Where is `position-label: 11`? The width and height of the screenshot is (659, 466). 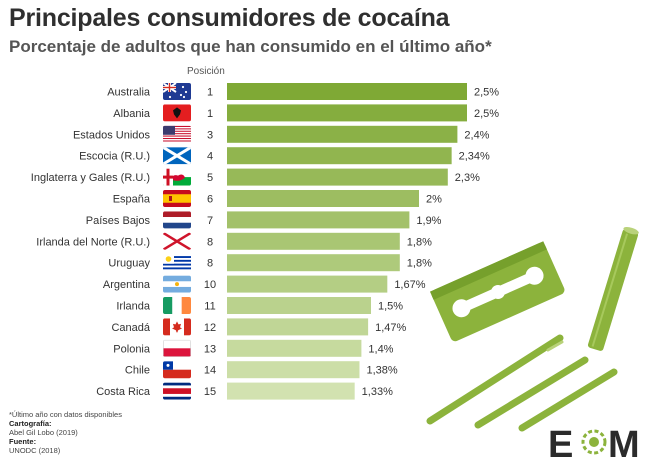
position-label: 11 is located at coordinates (209, 307).